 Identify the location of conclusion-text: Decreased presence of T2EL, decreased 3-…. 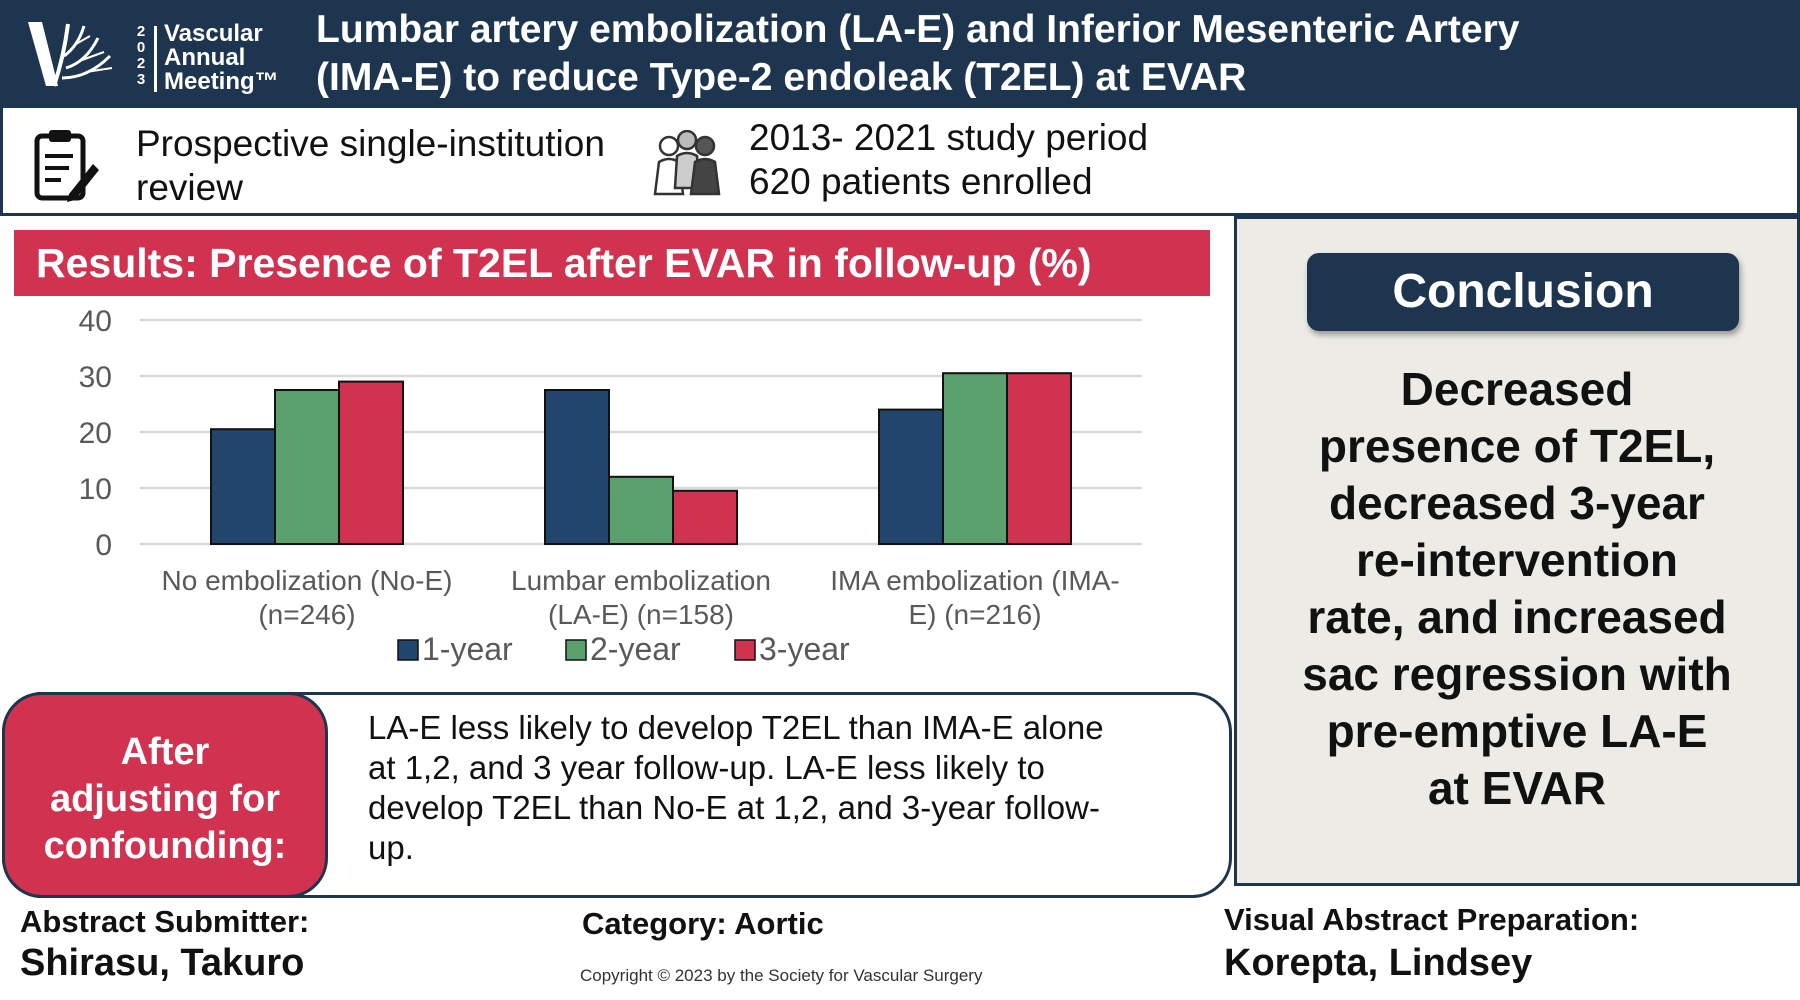
(1517, 588).